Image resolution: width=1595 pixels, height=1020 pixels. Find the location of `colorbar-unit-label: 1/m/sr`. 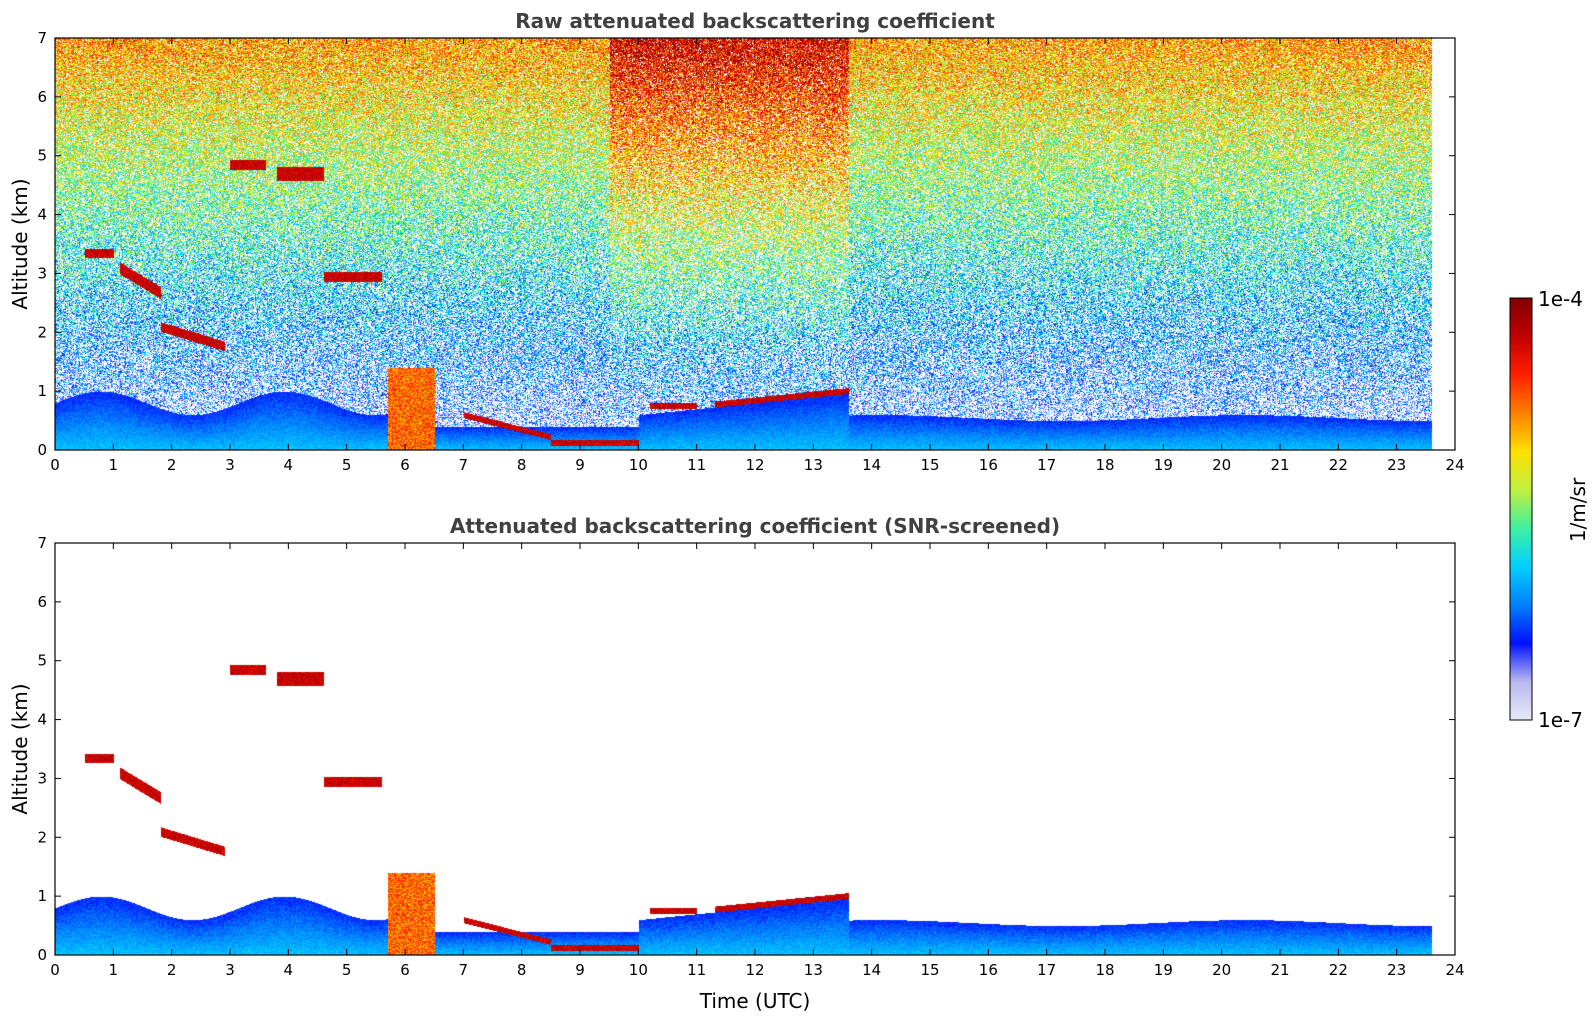

colorbar-unit-label: 1/m/sr is located at coordinates (1578, 509).